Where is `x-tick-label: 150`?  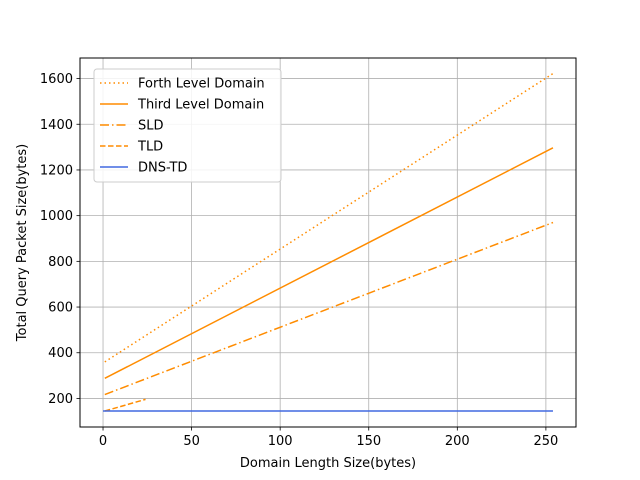 x-tick-label: 150 is located at coordinates (368, 441).